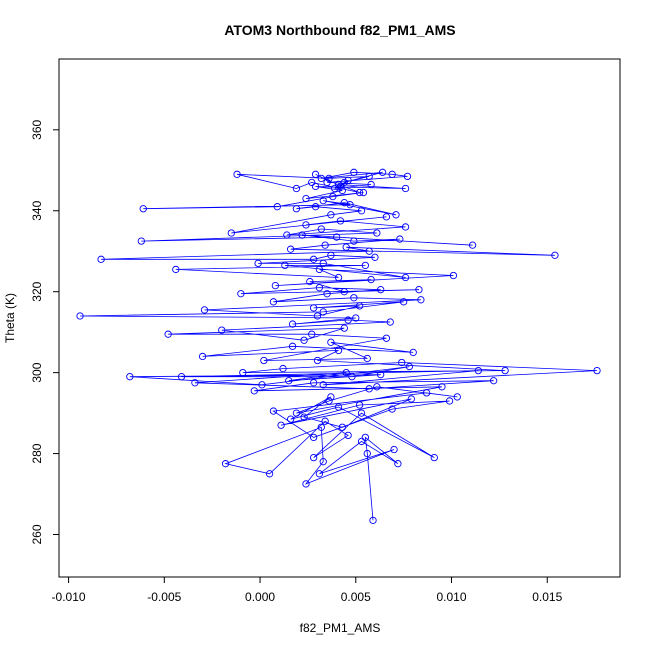 The height and width of the screenshot is (650, 650). I want to click on y-tick-label: 280, so click(37, 453).